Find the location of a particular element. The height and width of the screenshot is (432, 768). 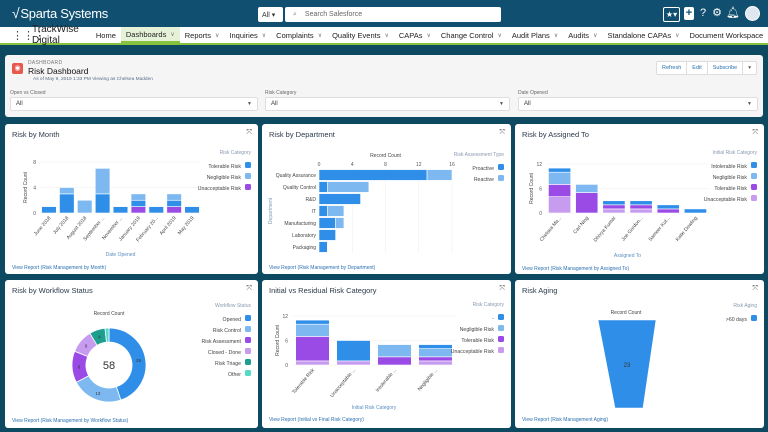

nav-item-standalone-capas: Standalone CAPAs ∨ is located at coordinates (643, 35).